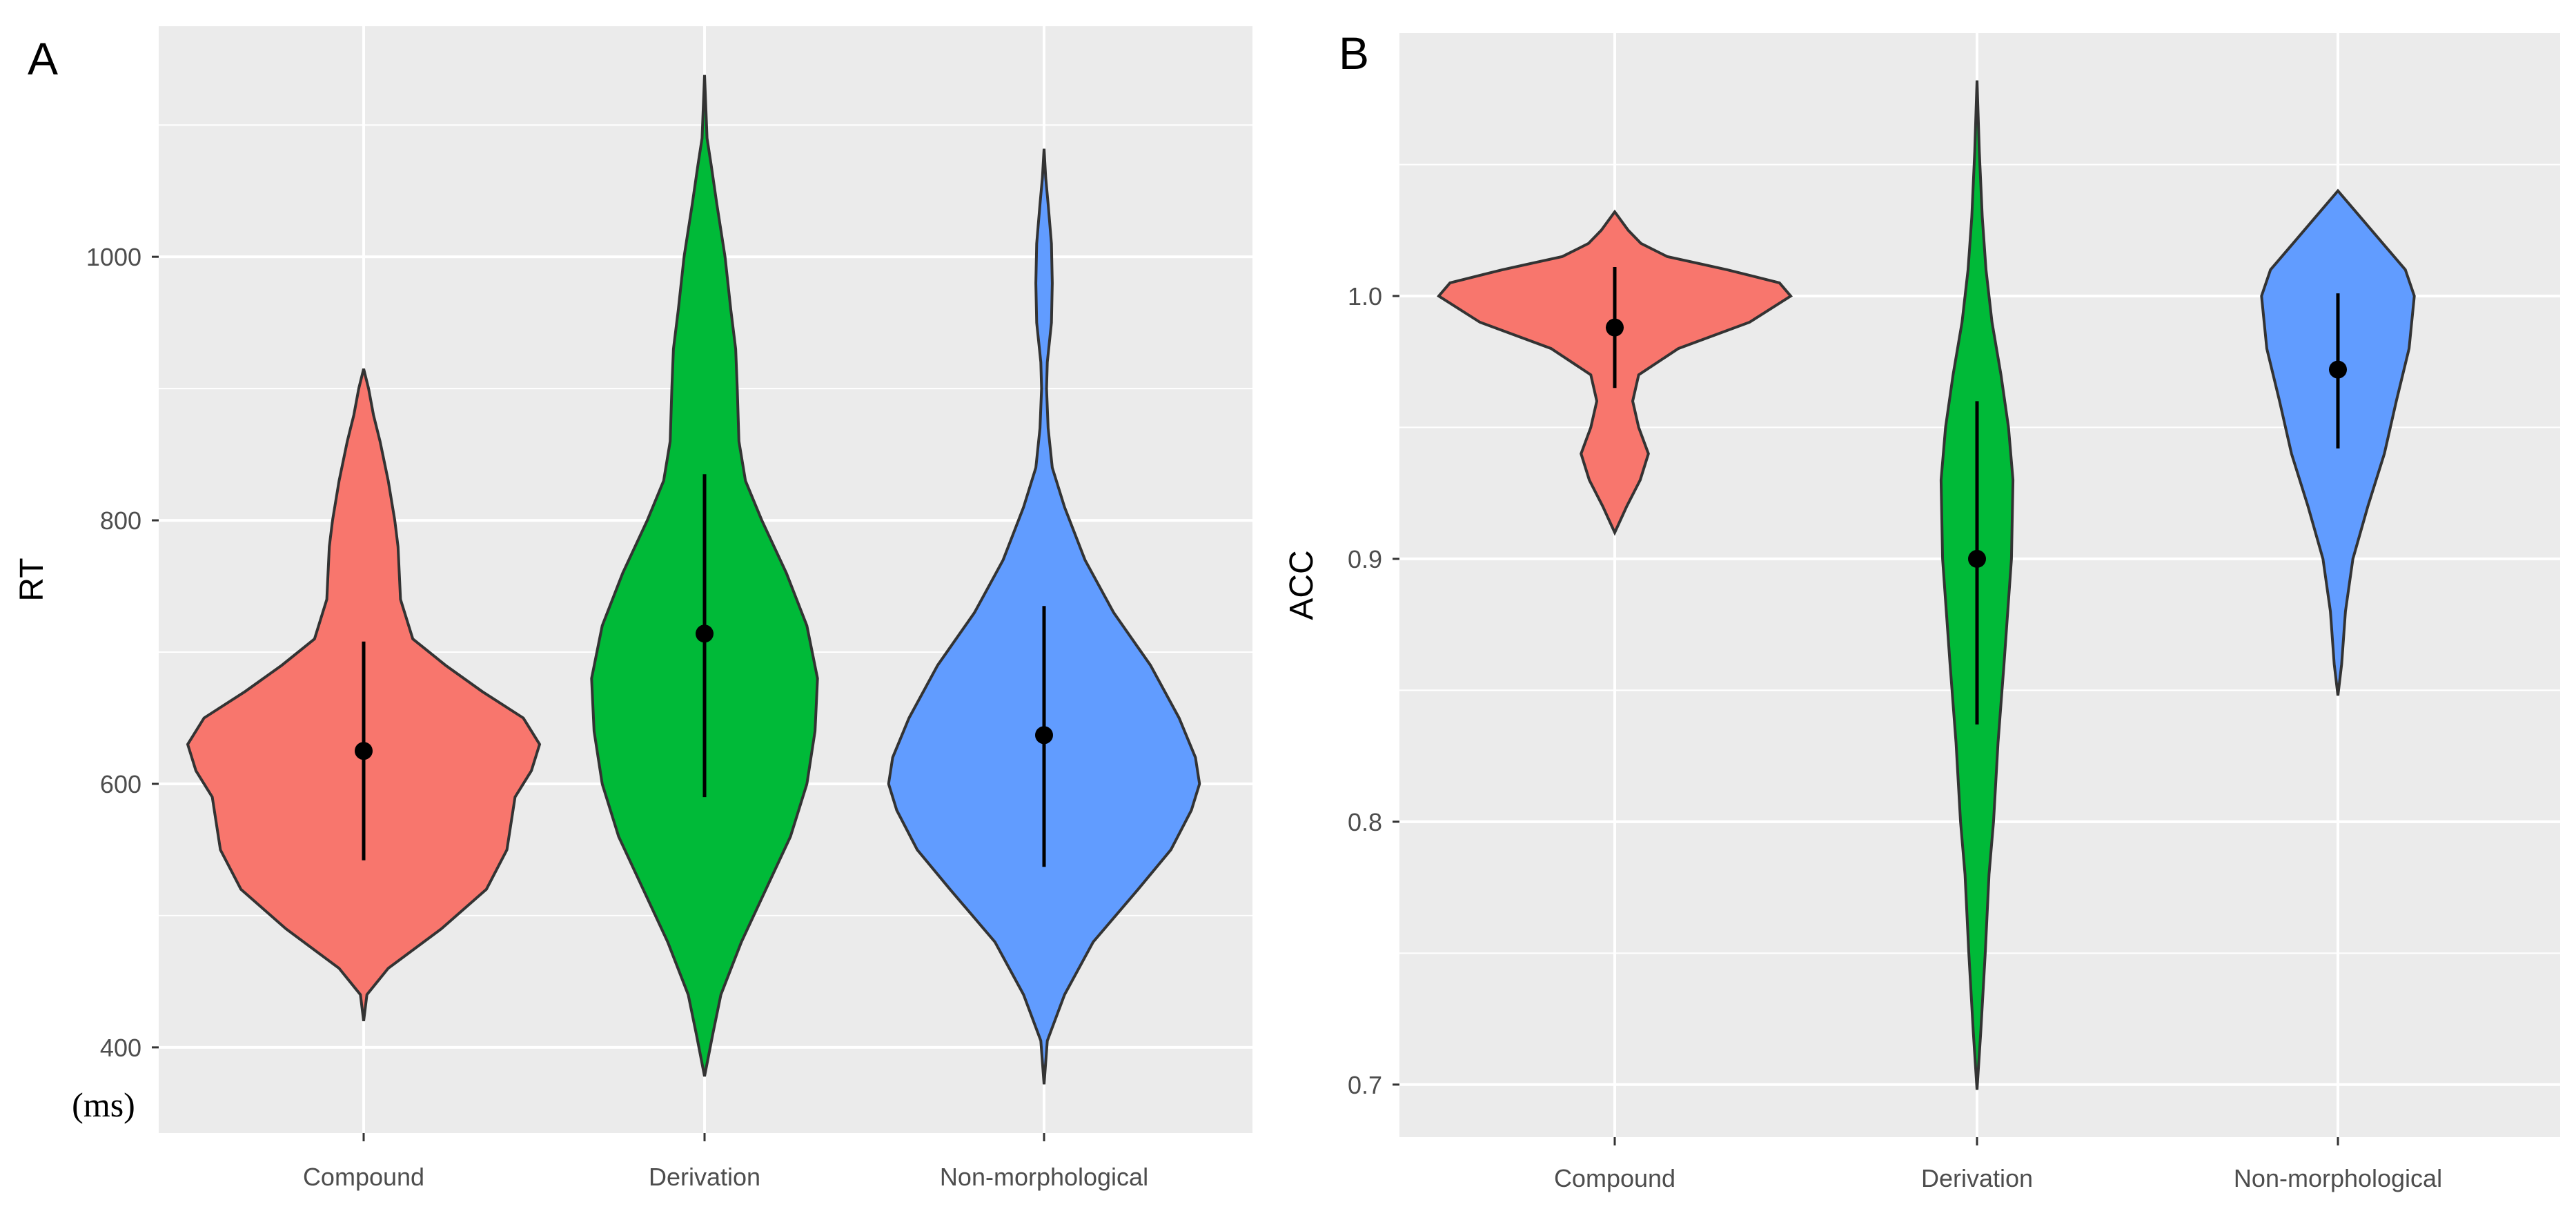  What do you see at coordinates (1302, 585) in the screenshot?
I see `p2-y-axis-title: ACC` at bounding box center [1302, 585].